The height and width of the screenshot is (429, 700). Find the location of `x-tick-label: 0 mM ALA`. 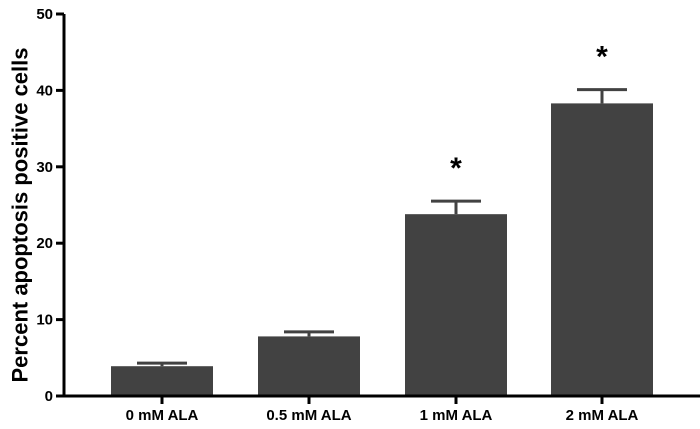

x-tick-label: 0 mM ALA is located at coordinates (162, 415).